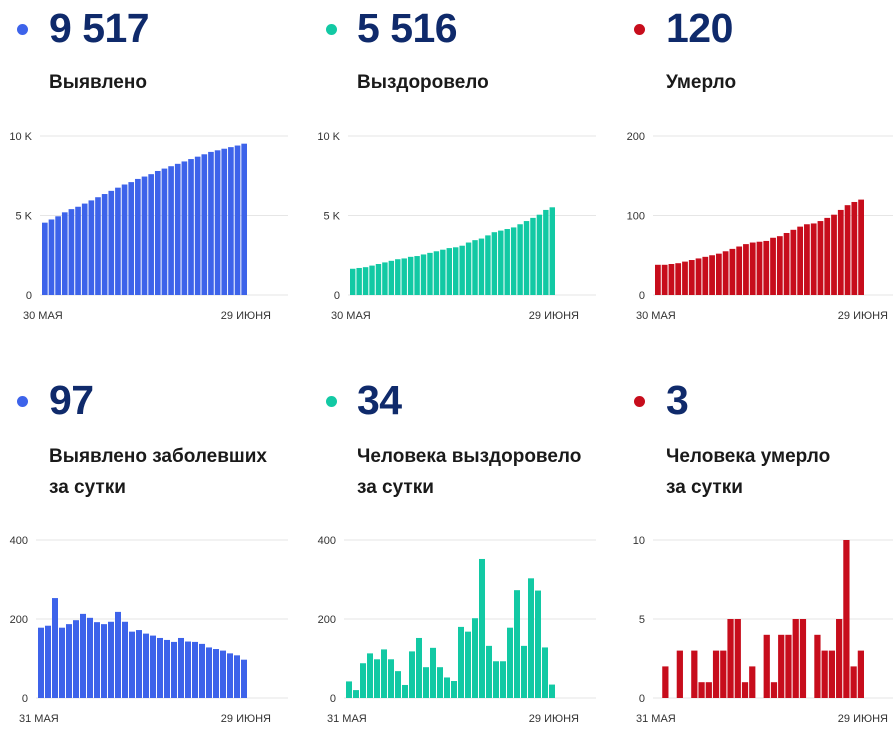 This screenshot has height=739, width=895. Describe the element at coordinates (331, 217) in the screenshot. I see `y-tick-label: 5 K` at that location.